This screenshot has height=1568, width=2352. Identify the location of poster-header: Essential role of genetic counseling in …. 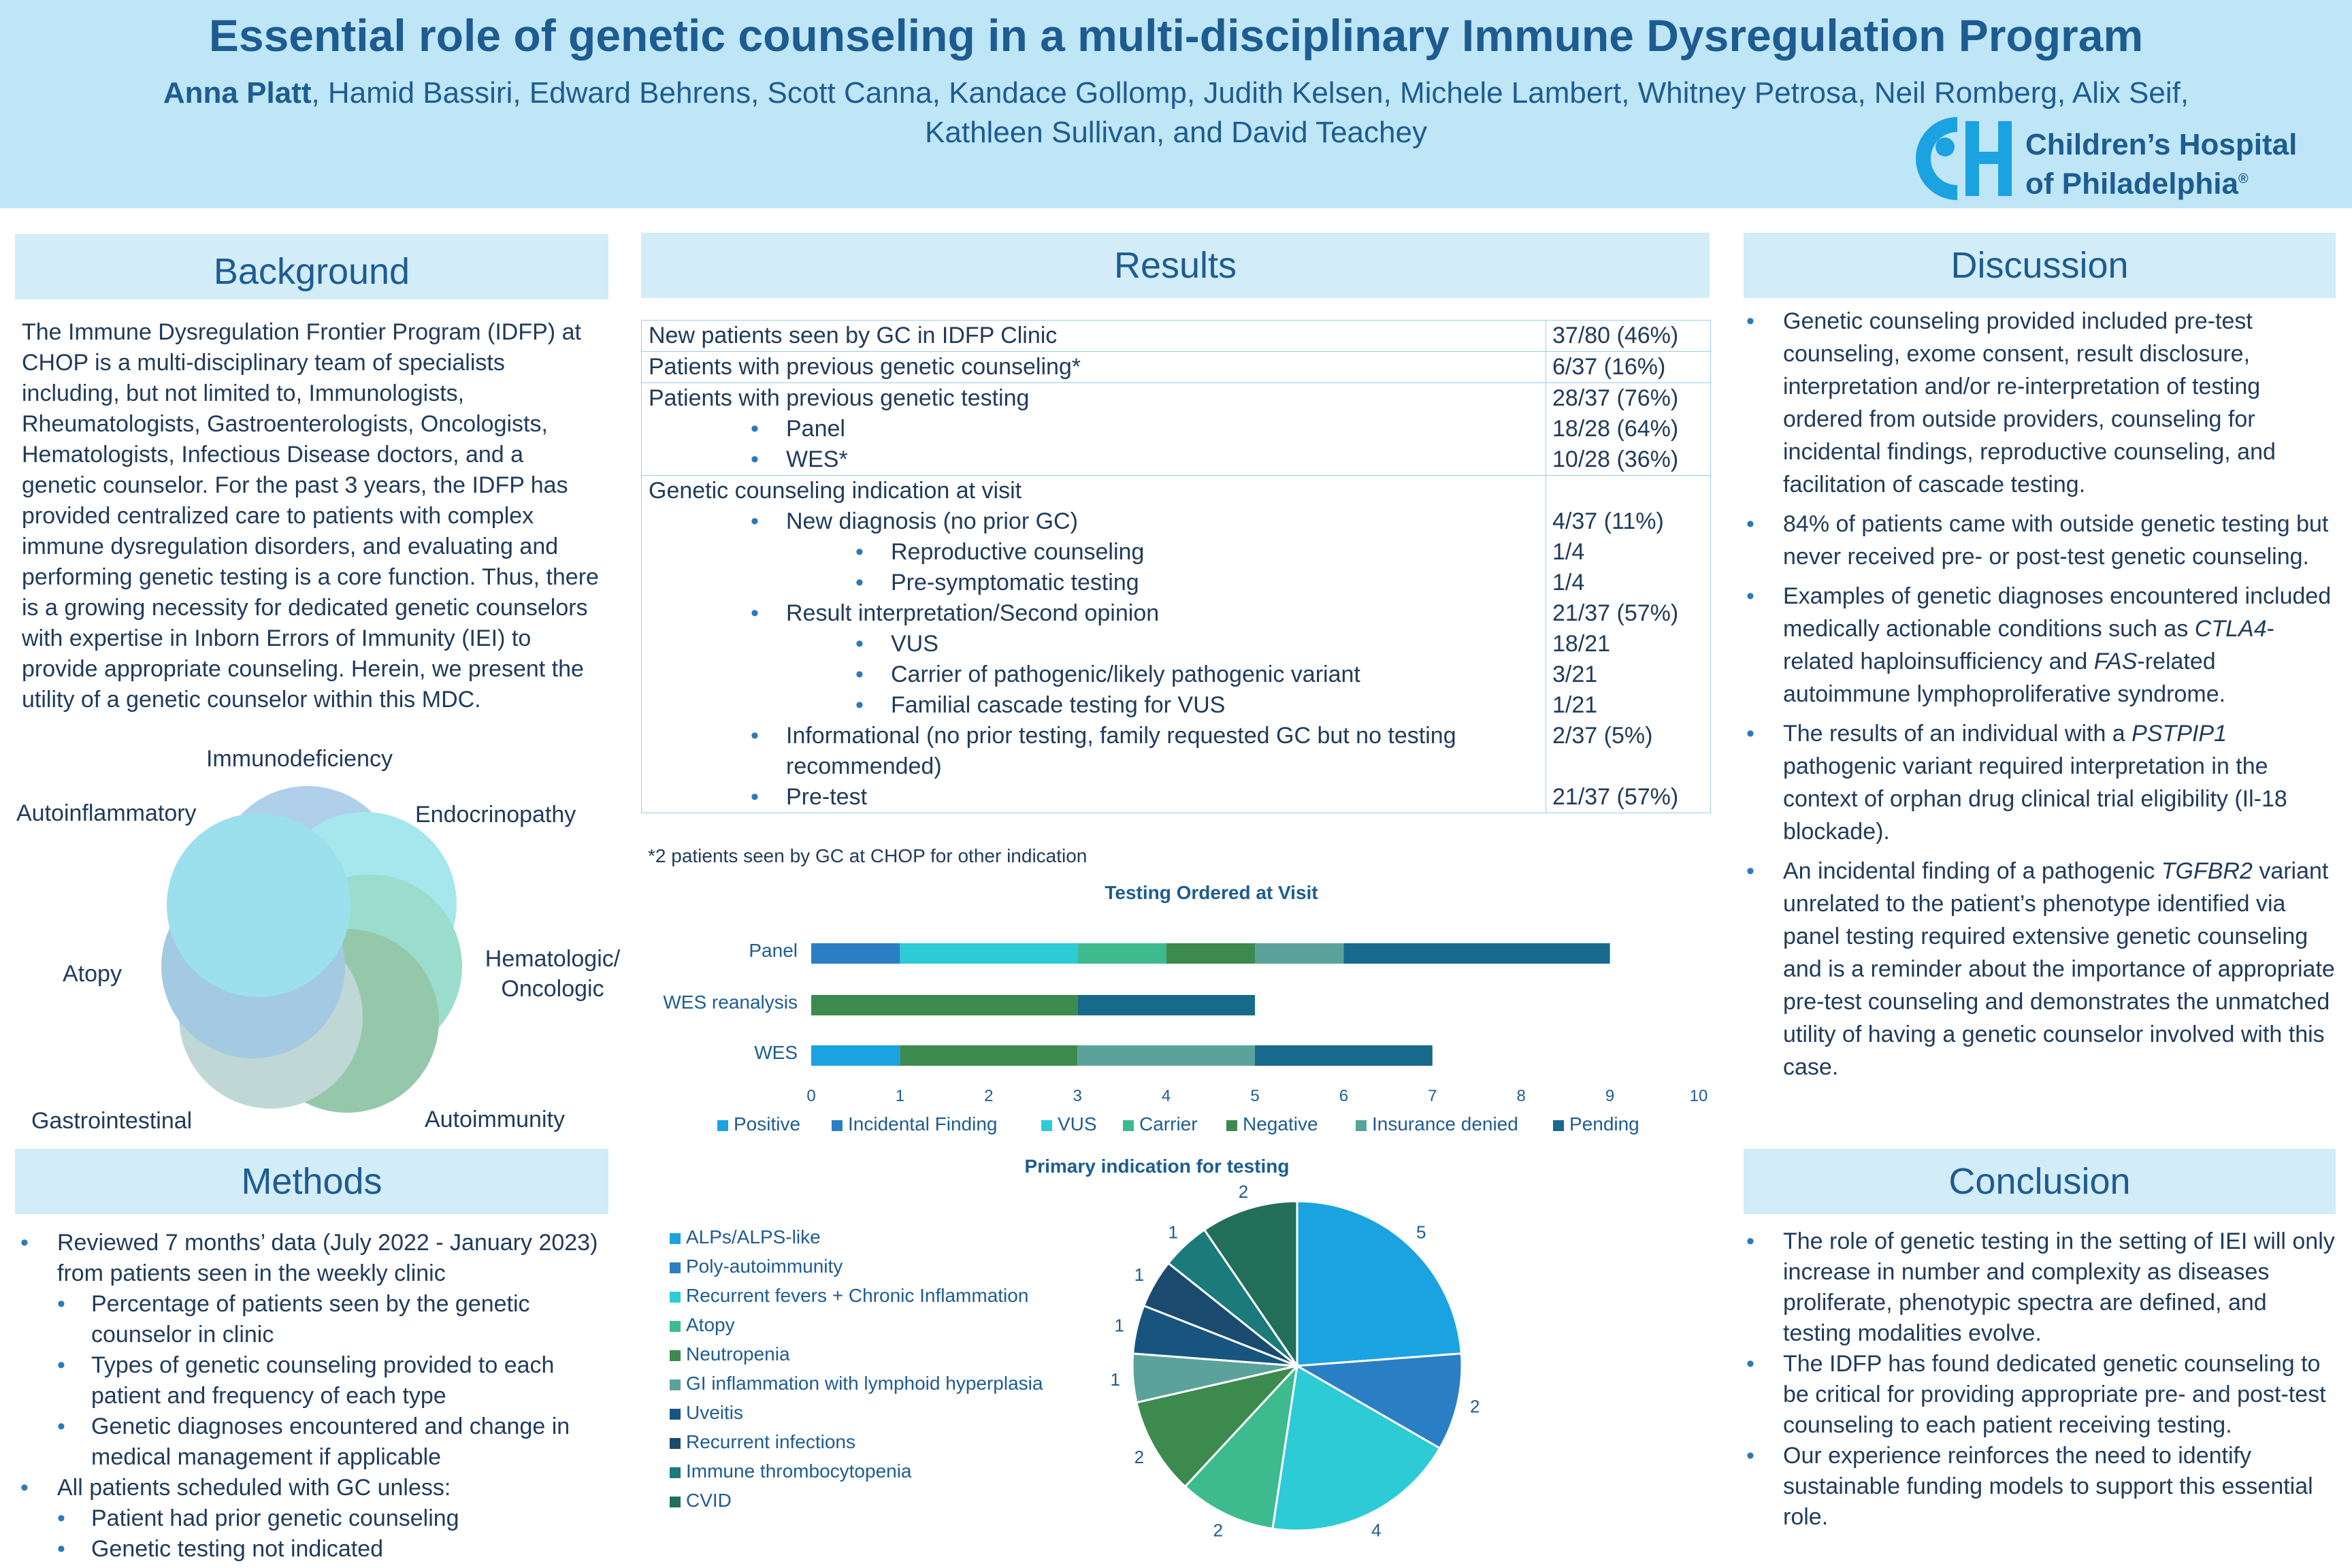
(1176, 104).